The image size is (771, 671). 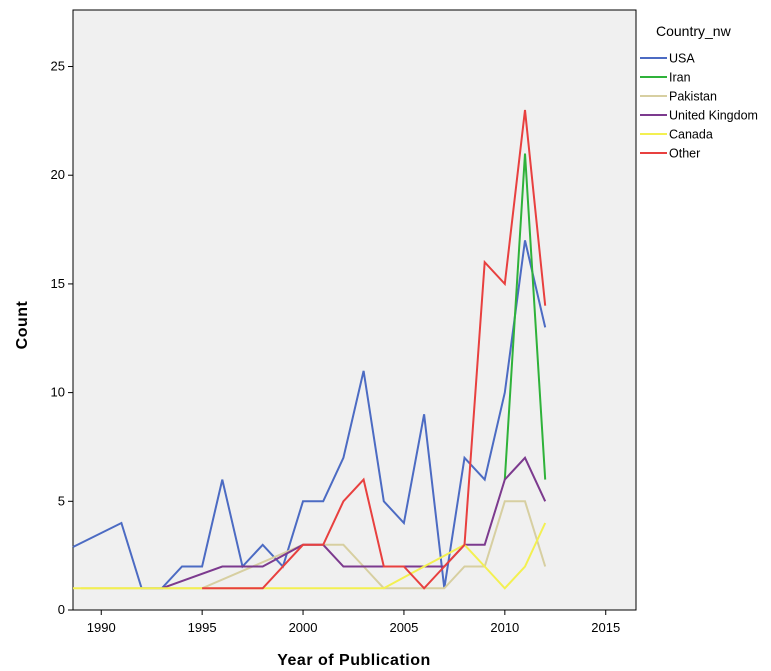 What do you see at coordinates (504, 627) in the screenshot?
I see `x-tick-label: 2010` at bounding box center [504, 627].